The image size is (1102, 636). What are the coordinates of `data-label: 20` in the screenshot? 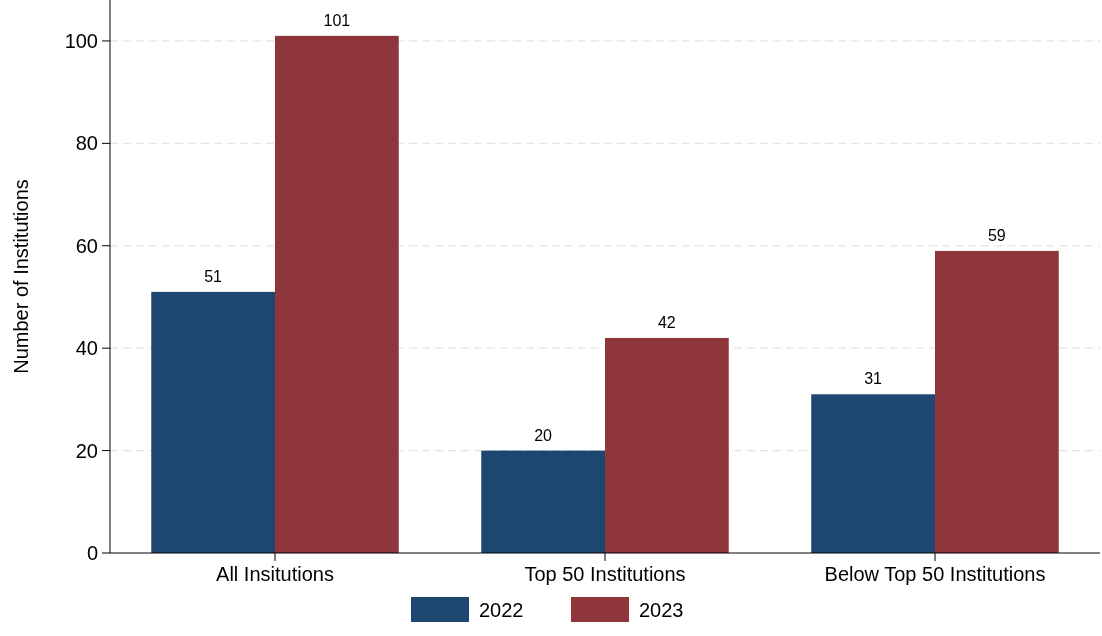 It's located at (543, 435).